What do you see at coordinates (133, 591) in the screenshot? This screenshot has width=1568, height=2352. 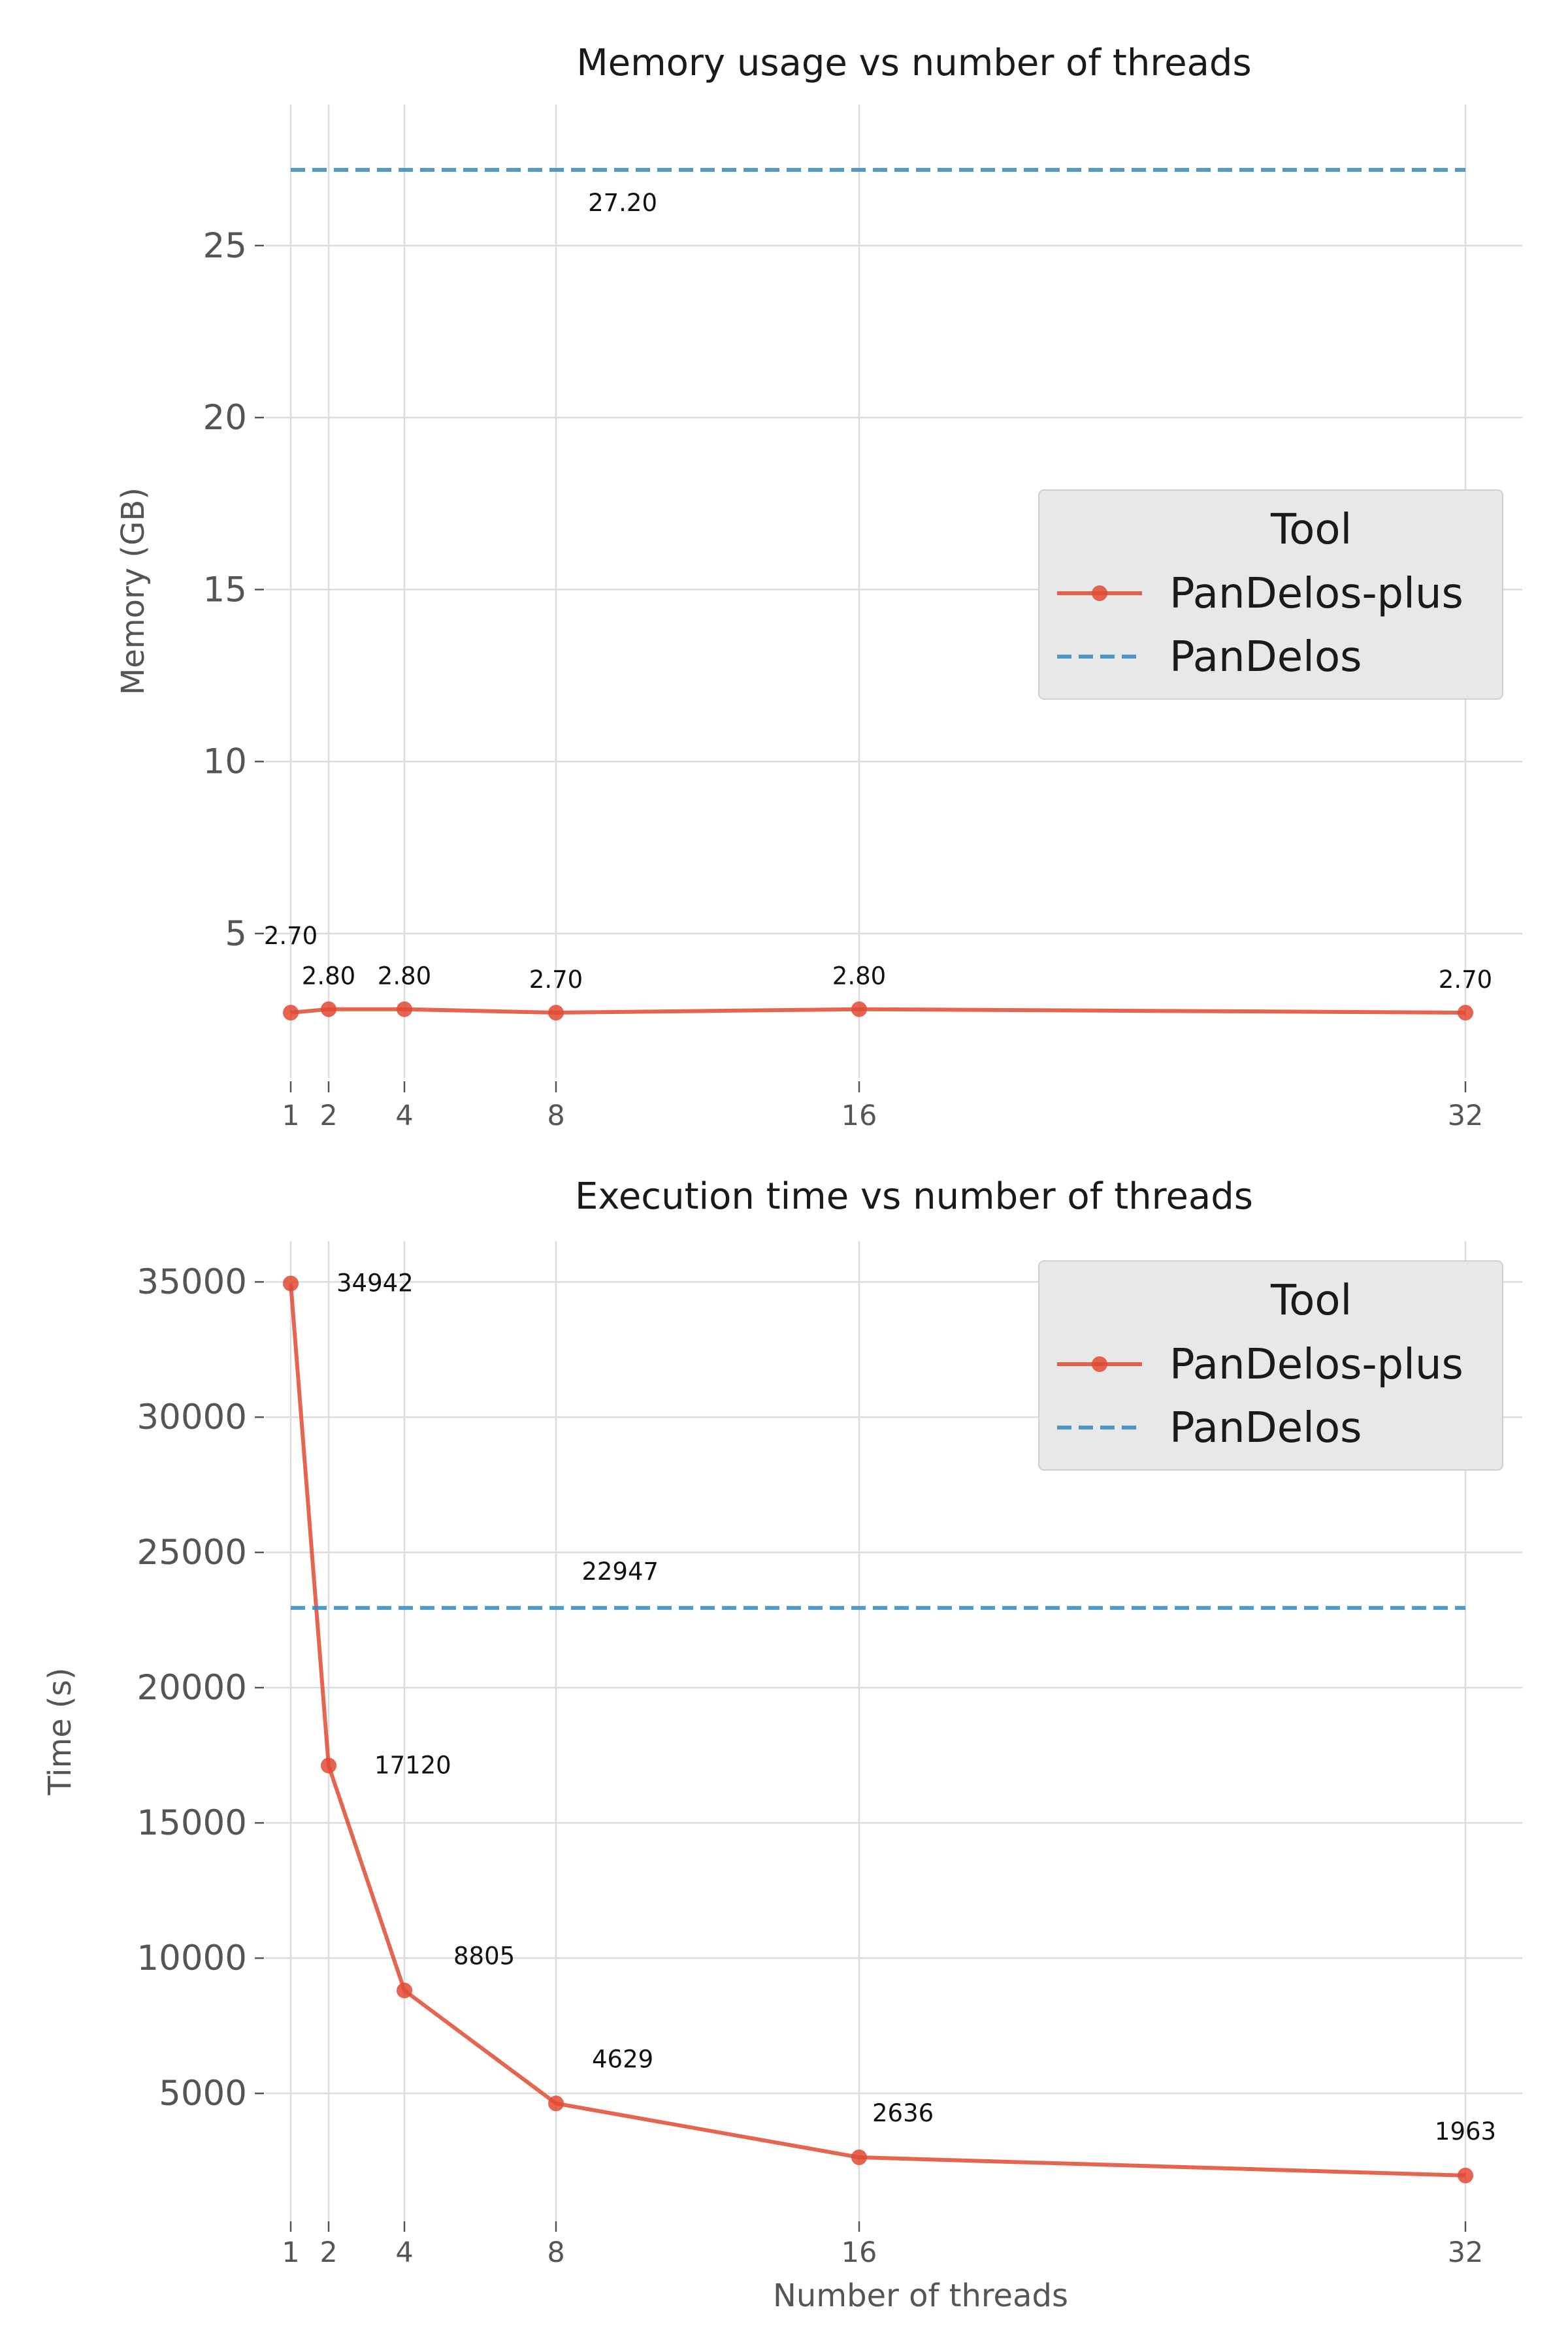 I see `y-axis-label: Memory (GB)` at bounding box center [133, 591].